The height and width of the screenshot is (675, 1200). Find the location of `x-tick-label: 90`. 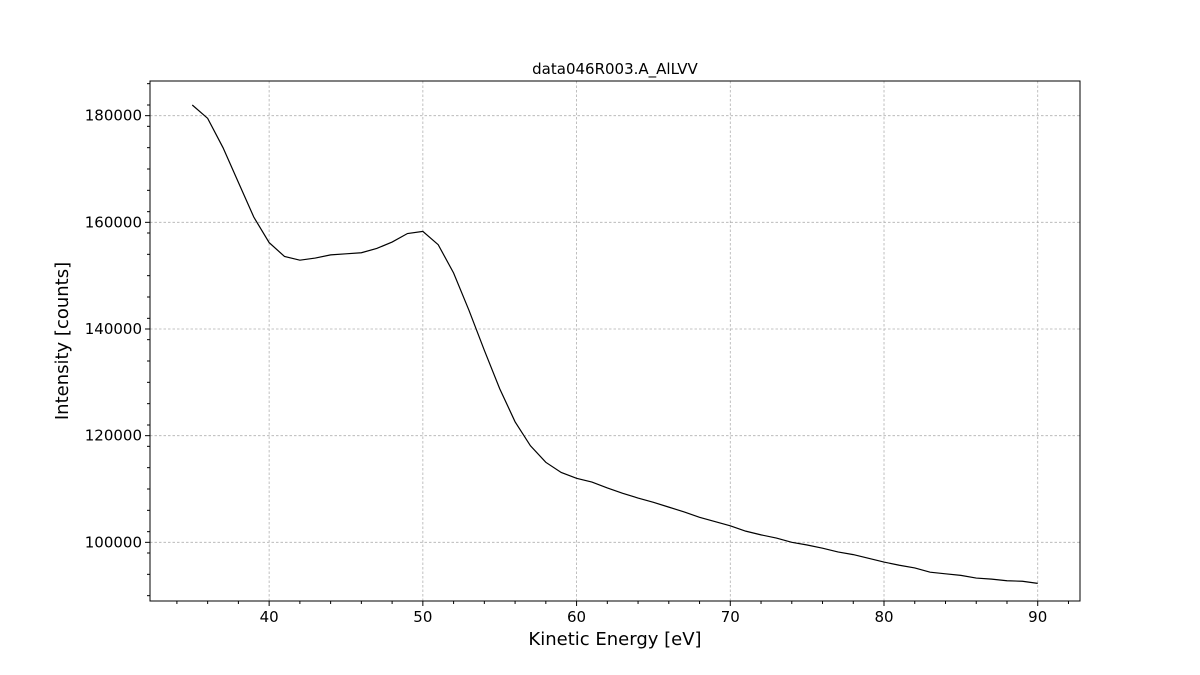

x-tick-label: 90 is located at coordinates (1037, 617).